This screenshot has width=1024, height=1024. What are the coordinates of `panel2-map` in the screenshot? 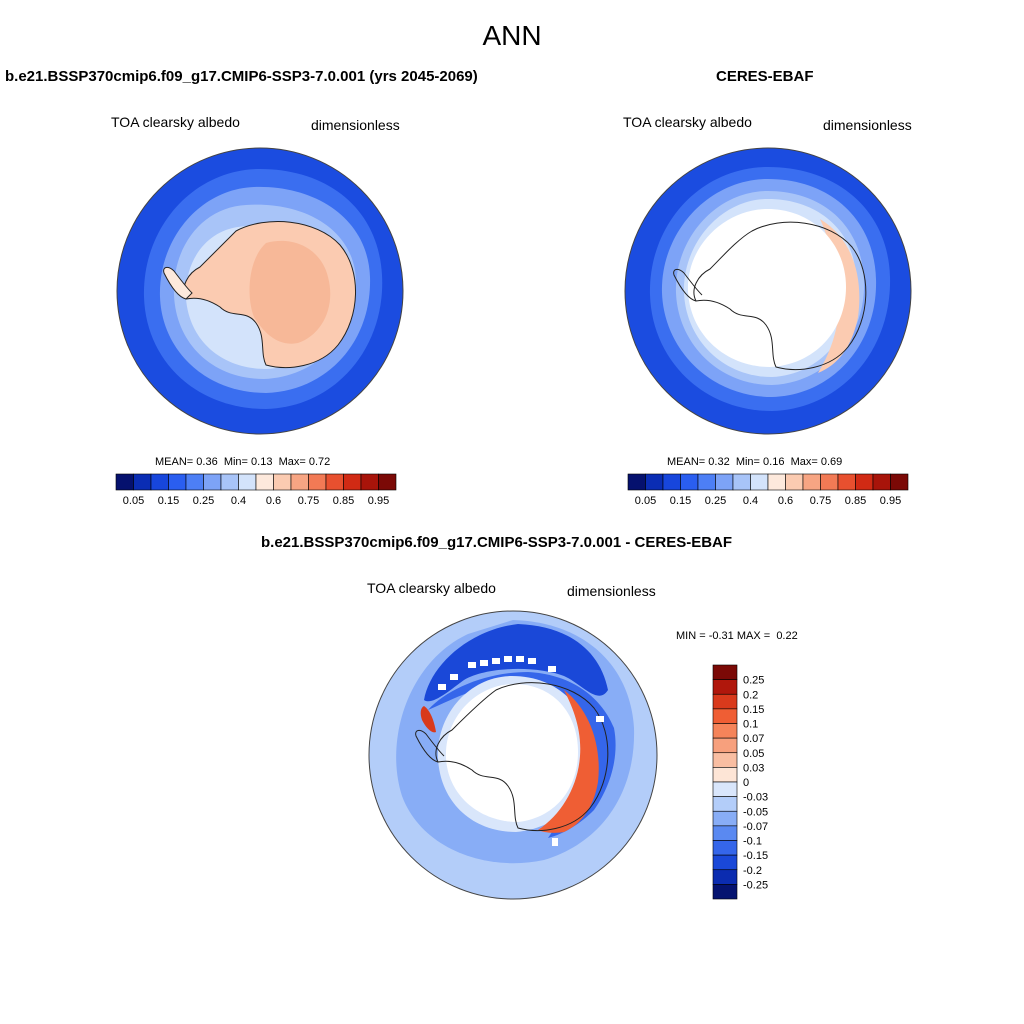 It's located at (768, 291).